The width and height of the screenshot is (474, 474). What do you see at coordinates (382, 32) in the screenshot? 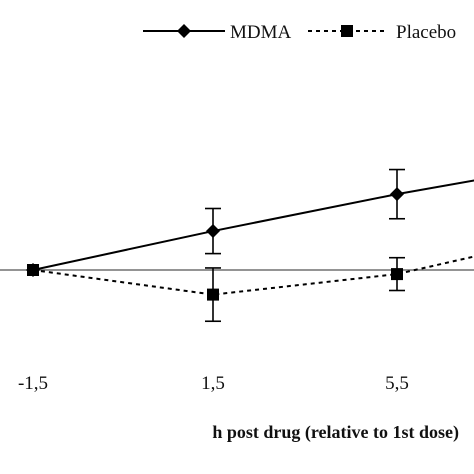
I see `legend-item-placebo: Placebo` at bounding box center [382, 32].